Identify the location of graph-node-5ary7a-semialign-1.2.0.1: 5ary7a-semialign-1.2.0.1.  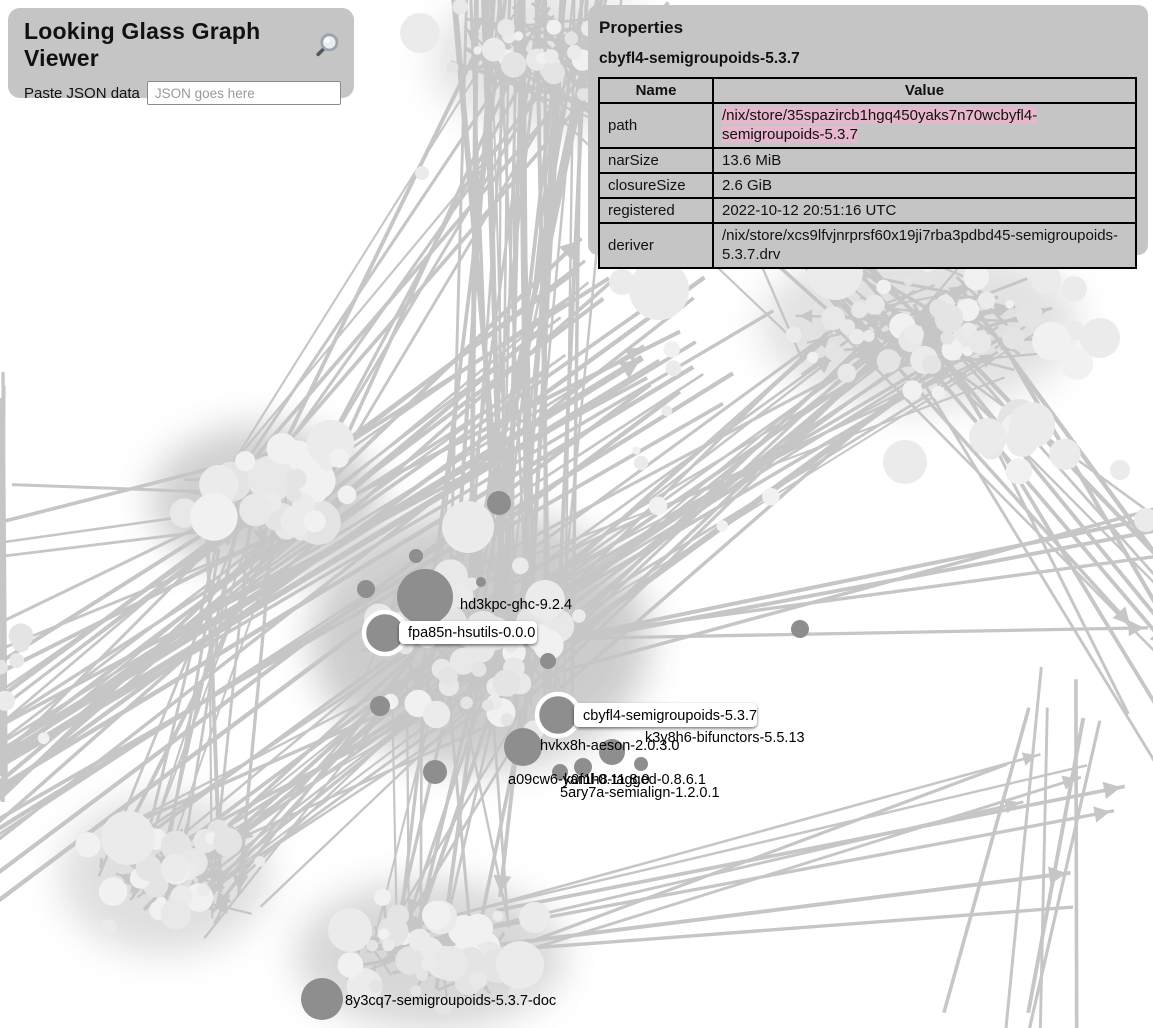
(640, 793).